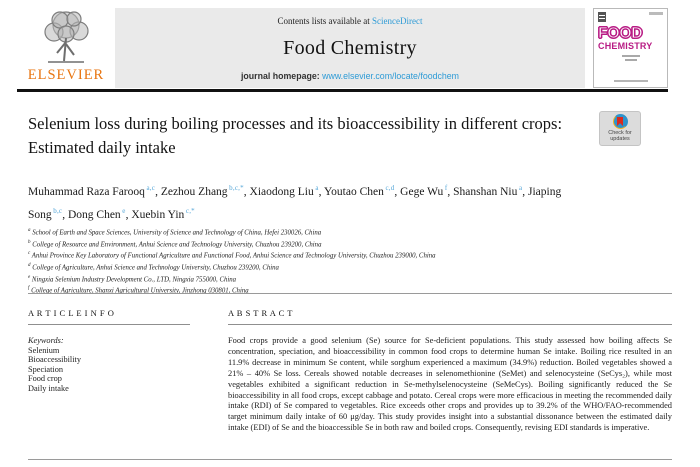 The width and height of the screenshot is (700, 467). I want to click on keyword-item: Daily intake, so click(48, 388).